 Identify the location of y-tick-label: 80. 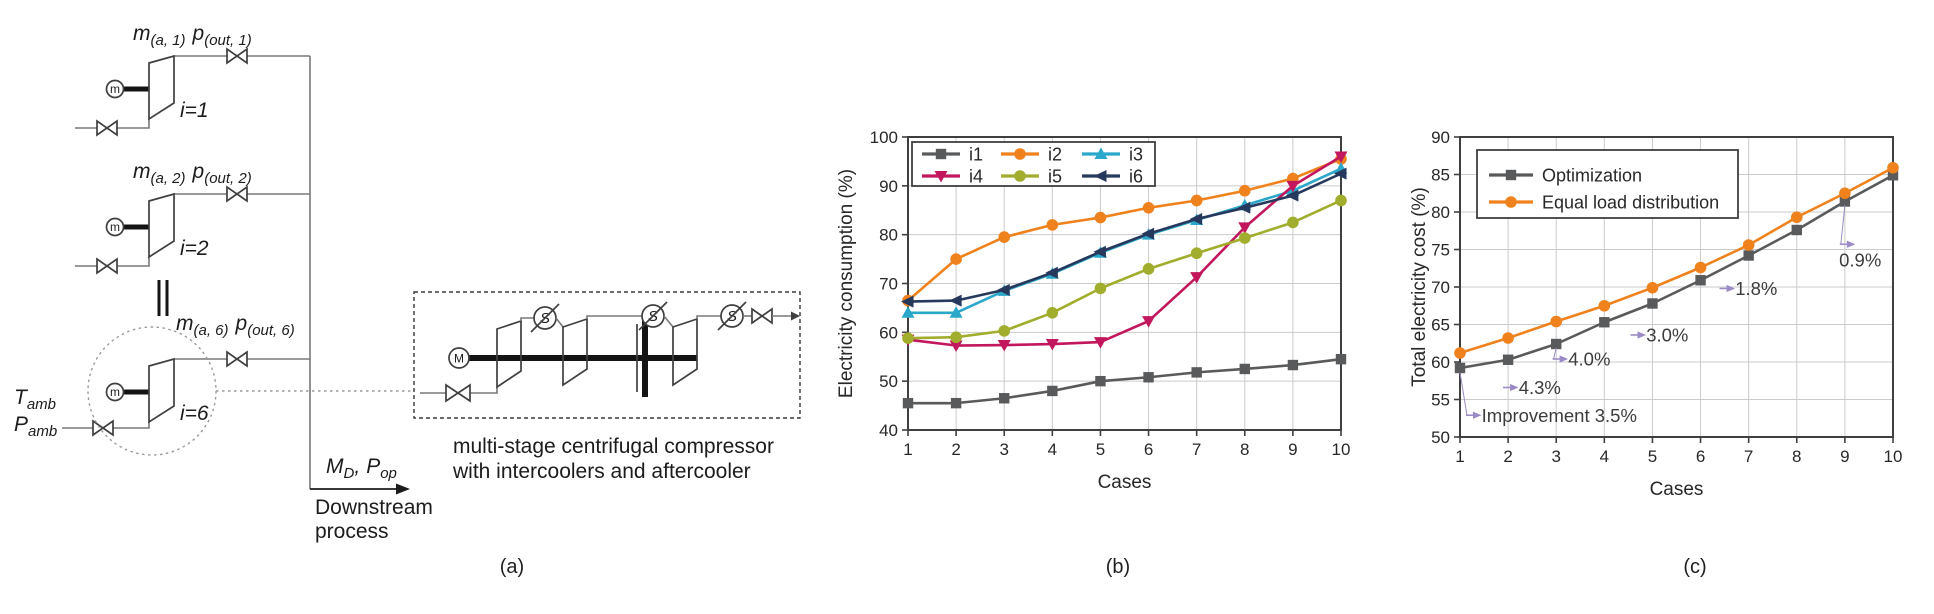
(888, 235).